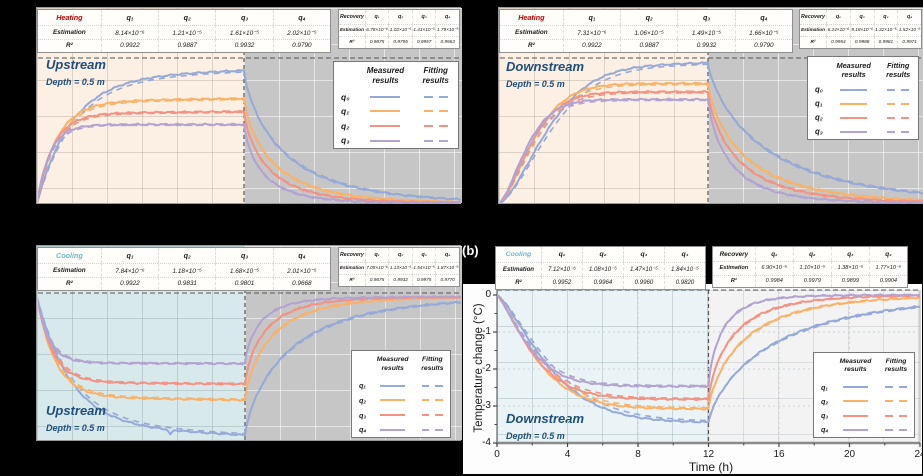  What do you see at coordinates (76, 64) in the screenshot?
I see `location-label: Upstream` at bounding box center [76, 64].